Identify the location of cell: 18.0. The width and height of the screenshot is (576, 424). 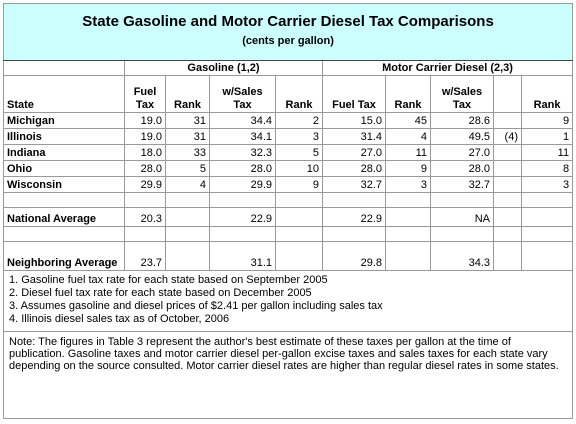
(145, 152).